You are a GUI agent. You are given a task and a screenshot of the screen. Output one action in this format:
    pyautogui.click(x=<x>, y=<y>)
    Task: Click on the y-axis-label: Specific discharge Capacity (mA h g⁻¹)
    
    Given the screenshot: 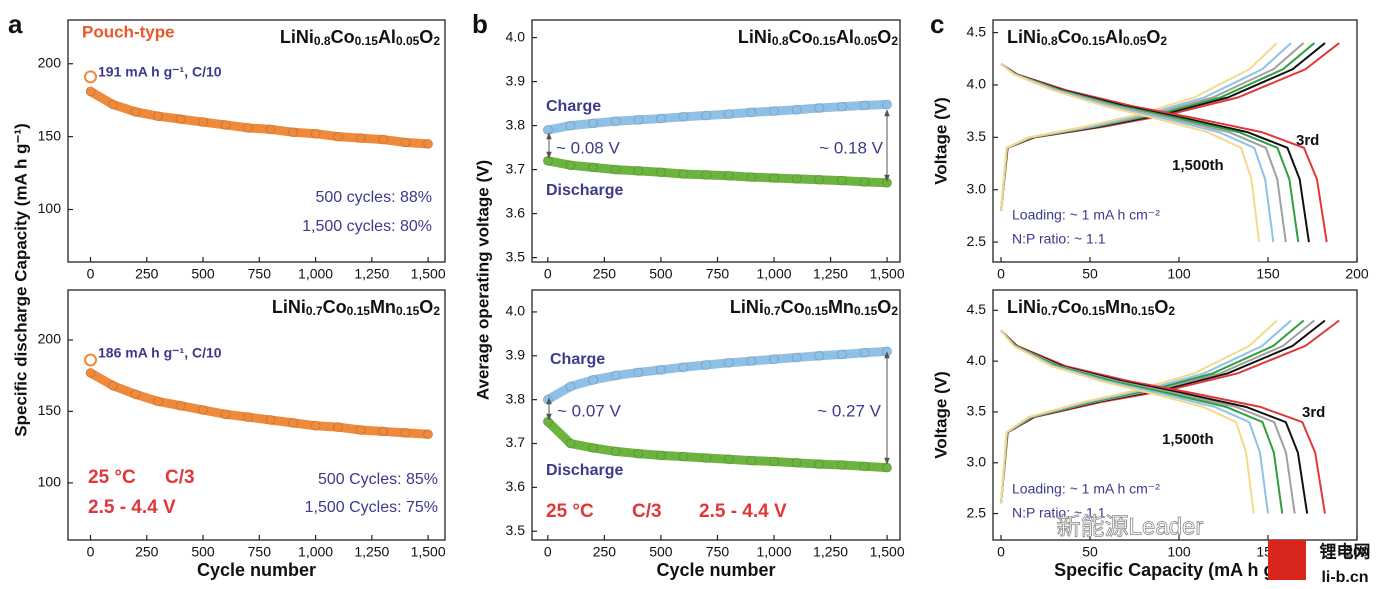 What is the action you would take?
    pyautogui.click(x=20, y=279)
    